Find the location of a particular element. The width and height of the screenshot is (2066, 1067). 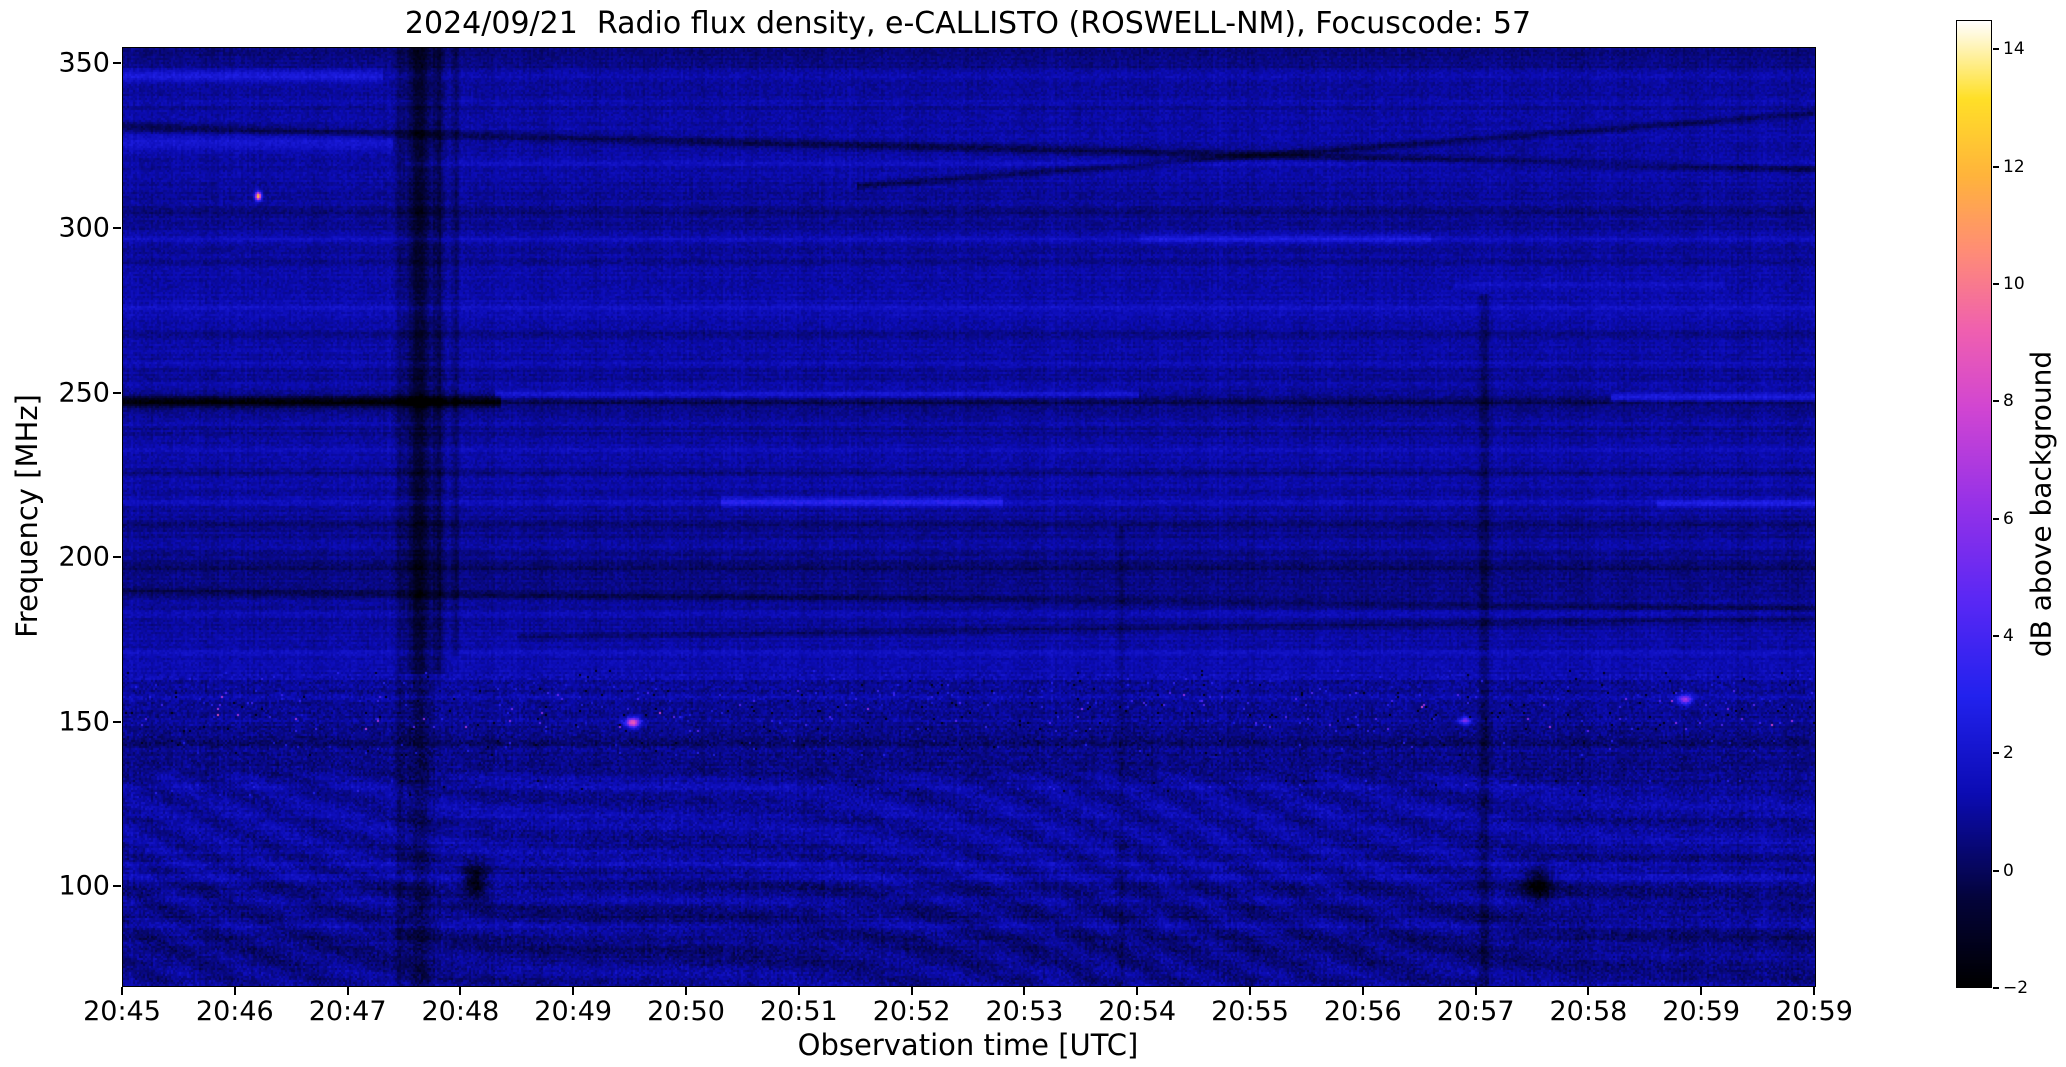

x-tick-label: 20:53 is located at coordinates (1024, 1011).